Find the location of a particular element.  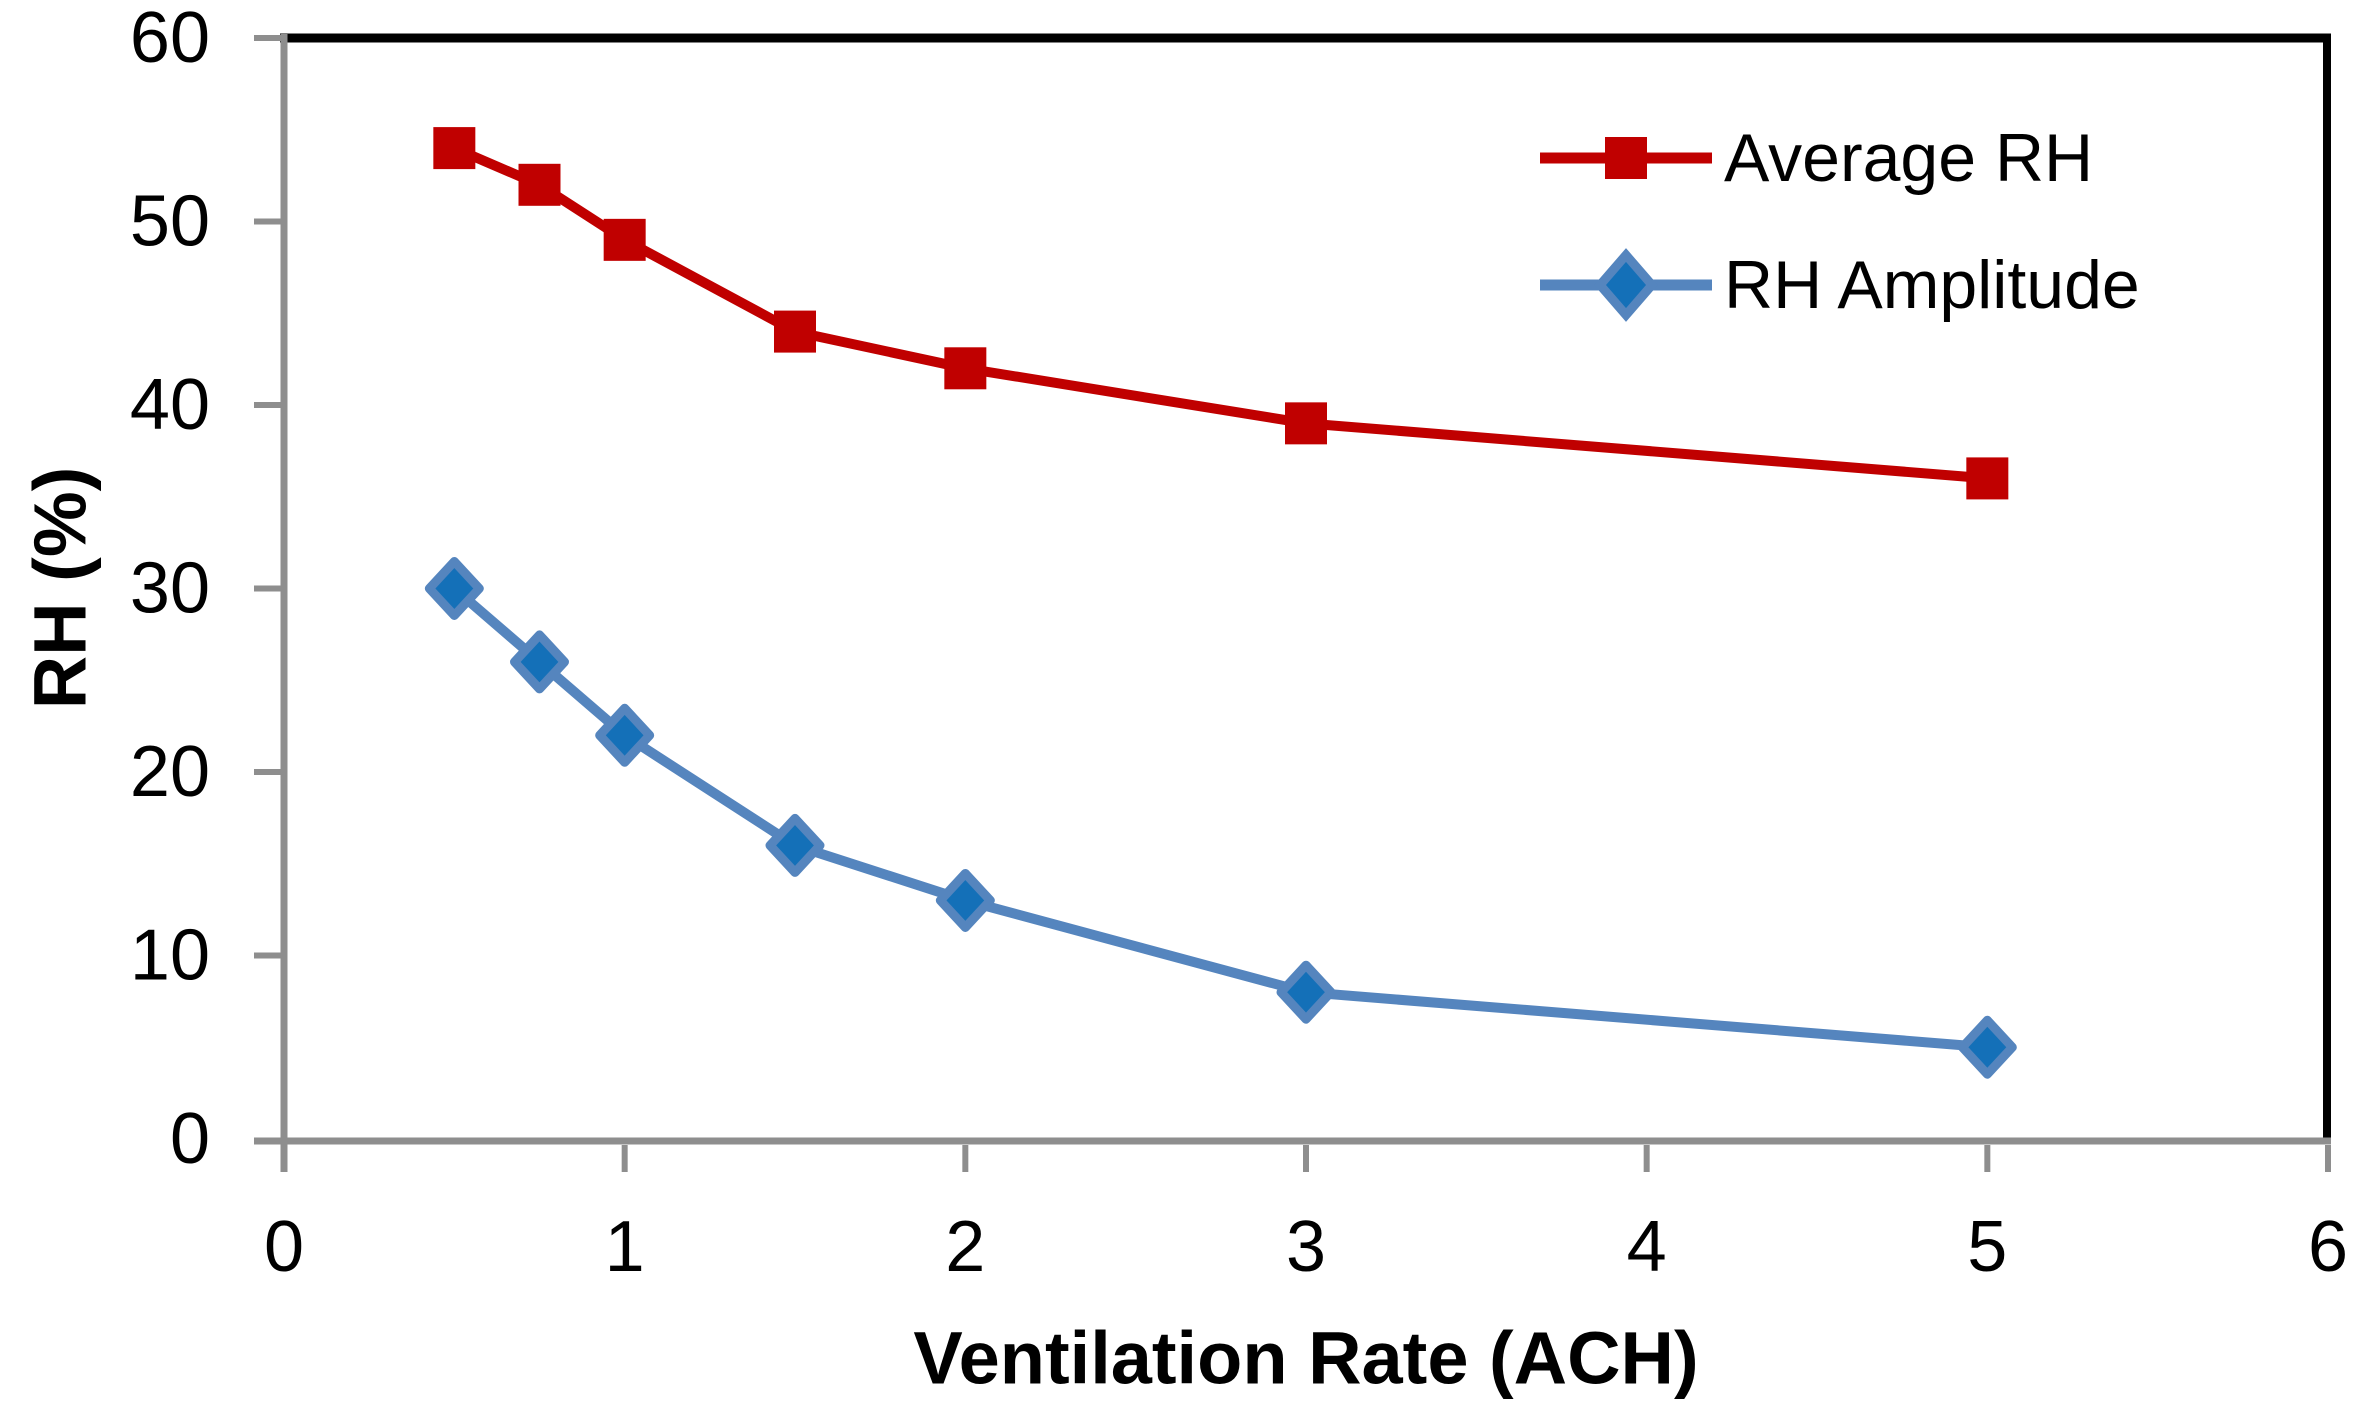

legend-marker-diamond is located at coordinates (1626, 285).